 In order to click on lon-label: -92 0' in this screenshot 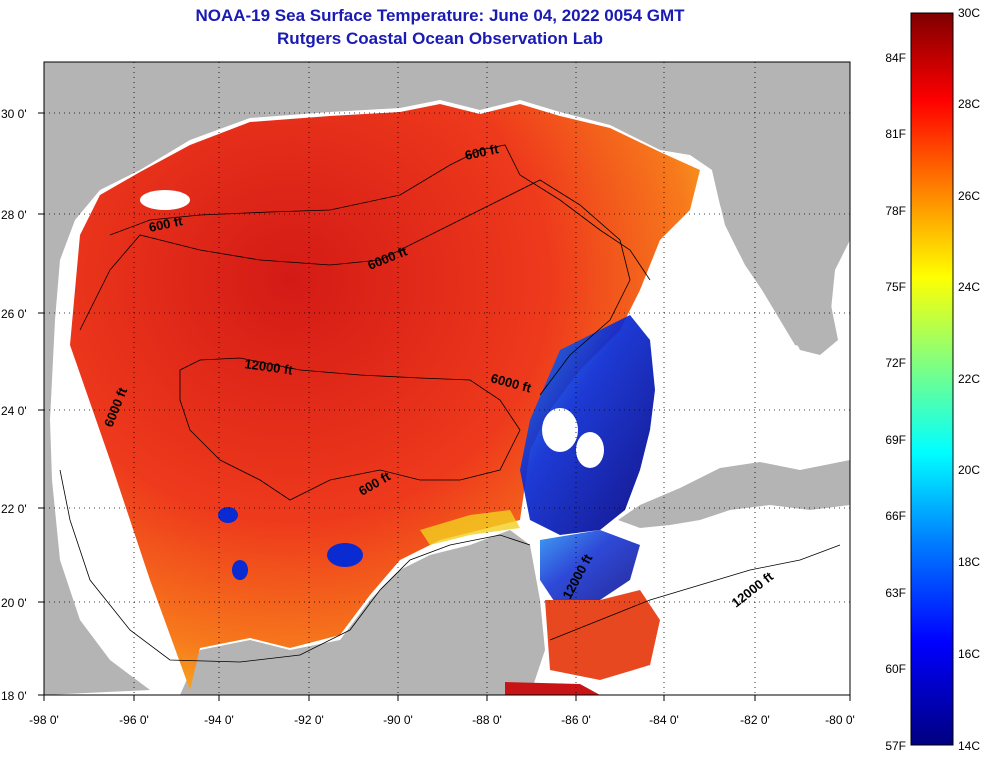, I will do `click(309, 720)`.